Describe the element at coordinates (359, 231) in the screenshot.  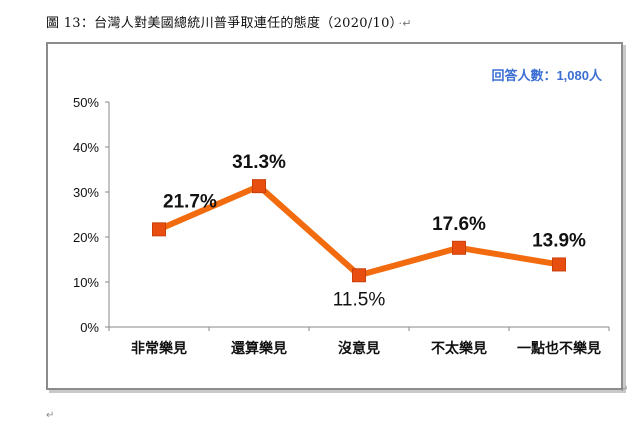
I see `series-line` at that location.